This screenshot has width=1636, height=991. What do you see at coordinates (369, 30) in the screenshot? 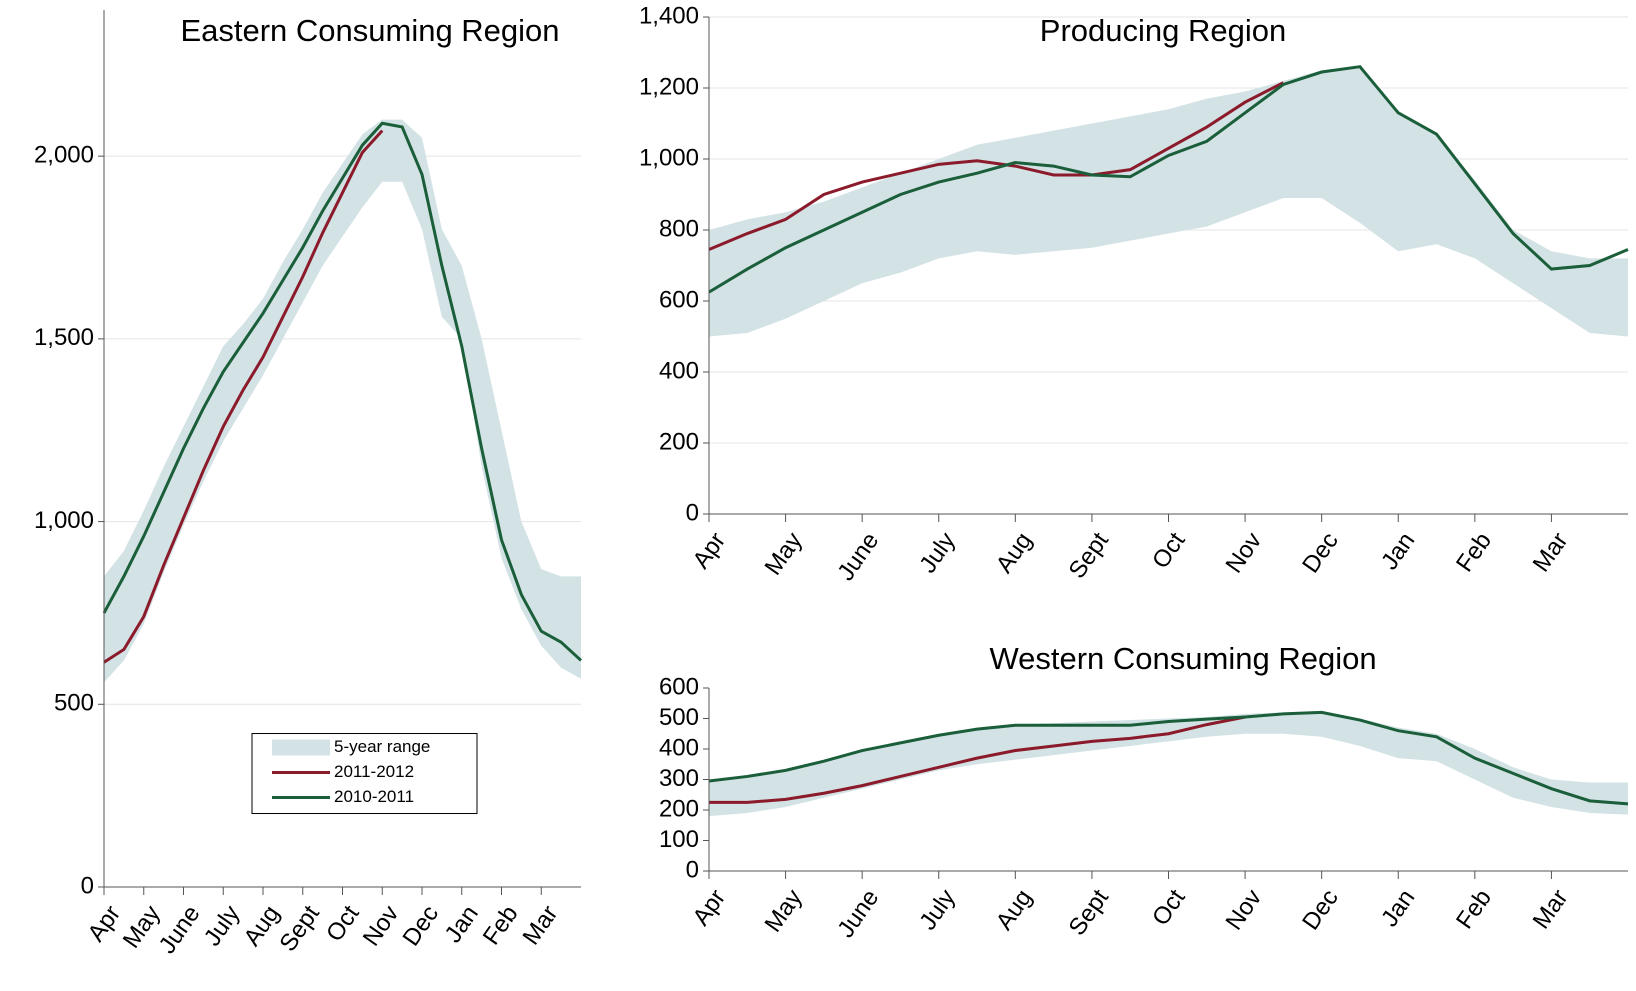
I see `chart-title: Eastern Consuming Region` at bounding box center [369, 30].